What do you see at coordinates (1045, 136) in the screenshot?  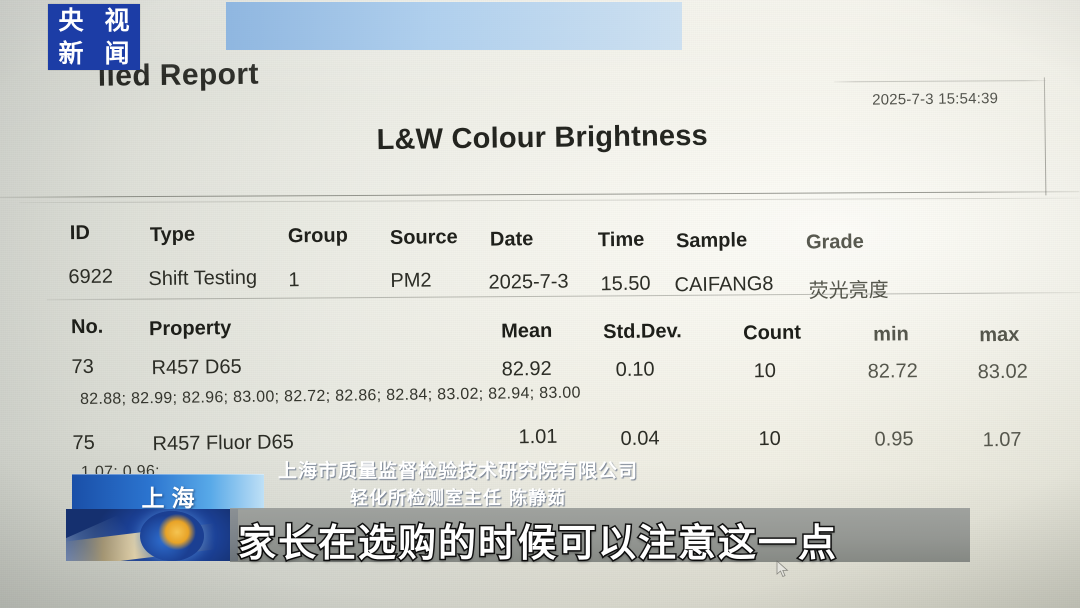 I see `timestamp-box-right-rule` at bounding box center [1045, 136].